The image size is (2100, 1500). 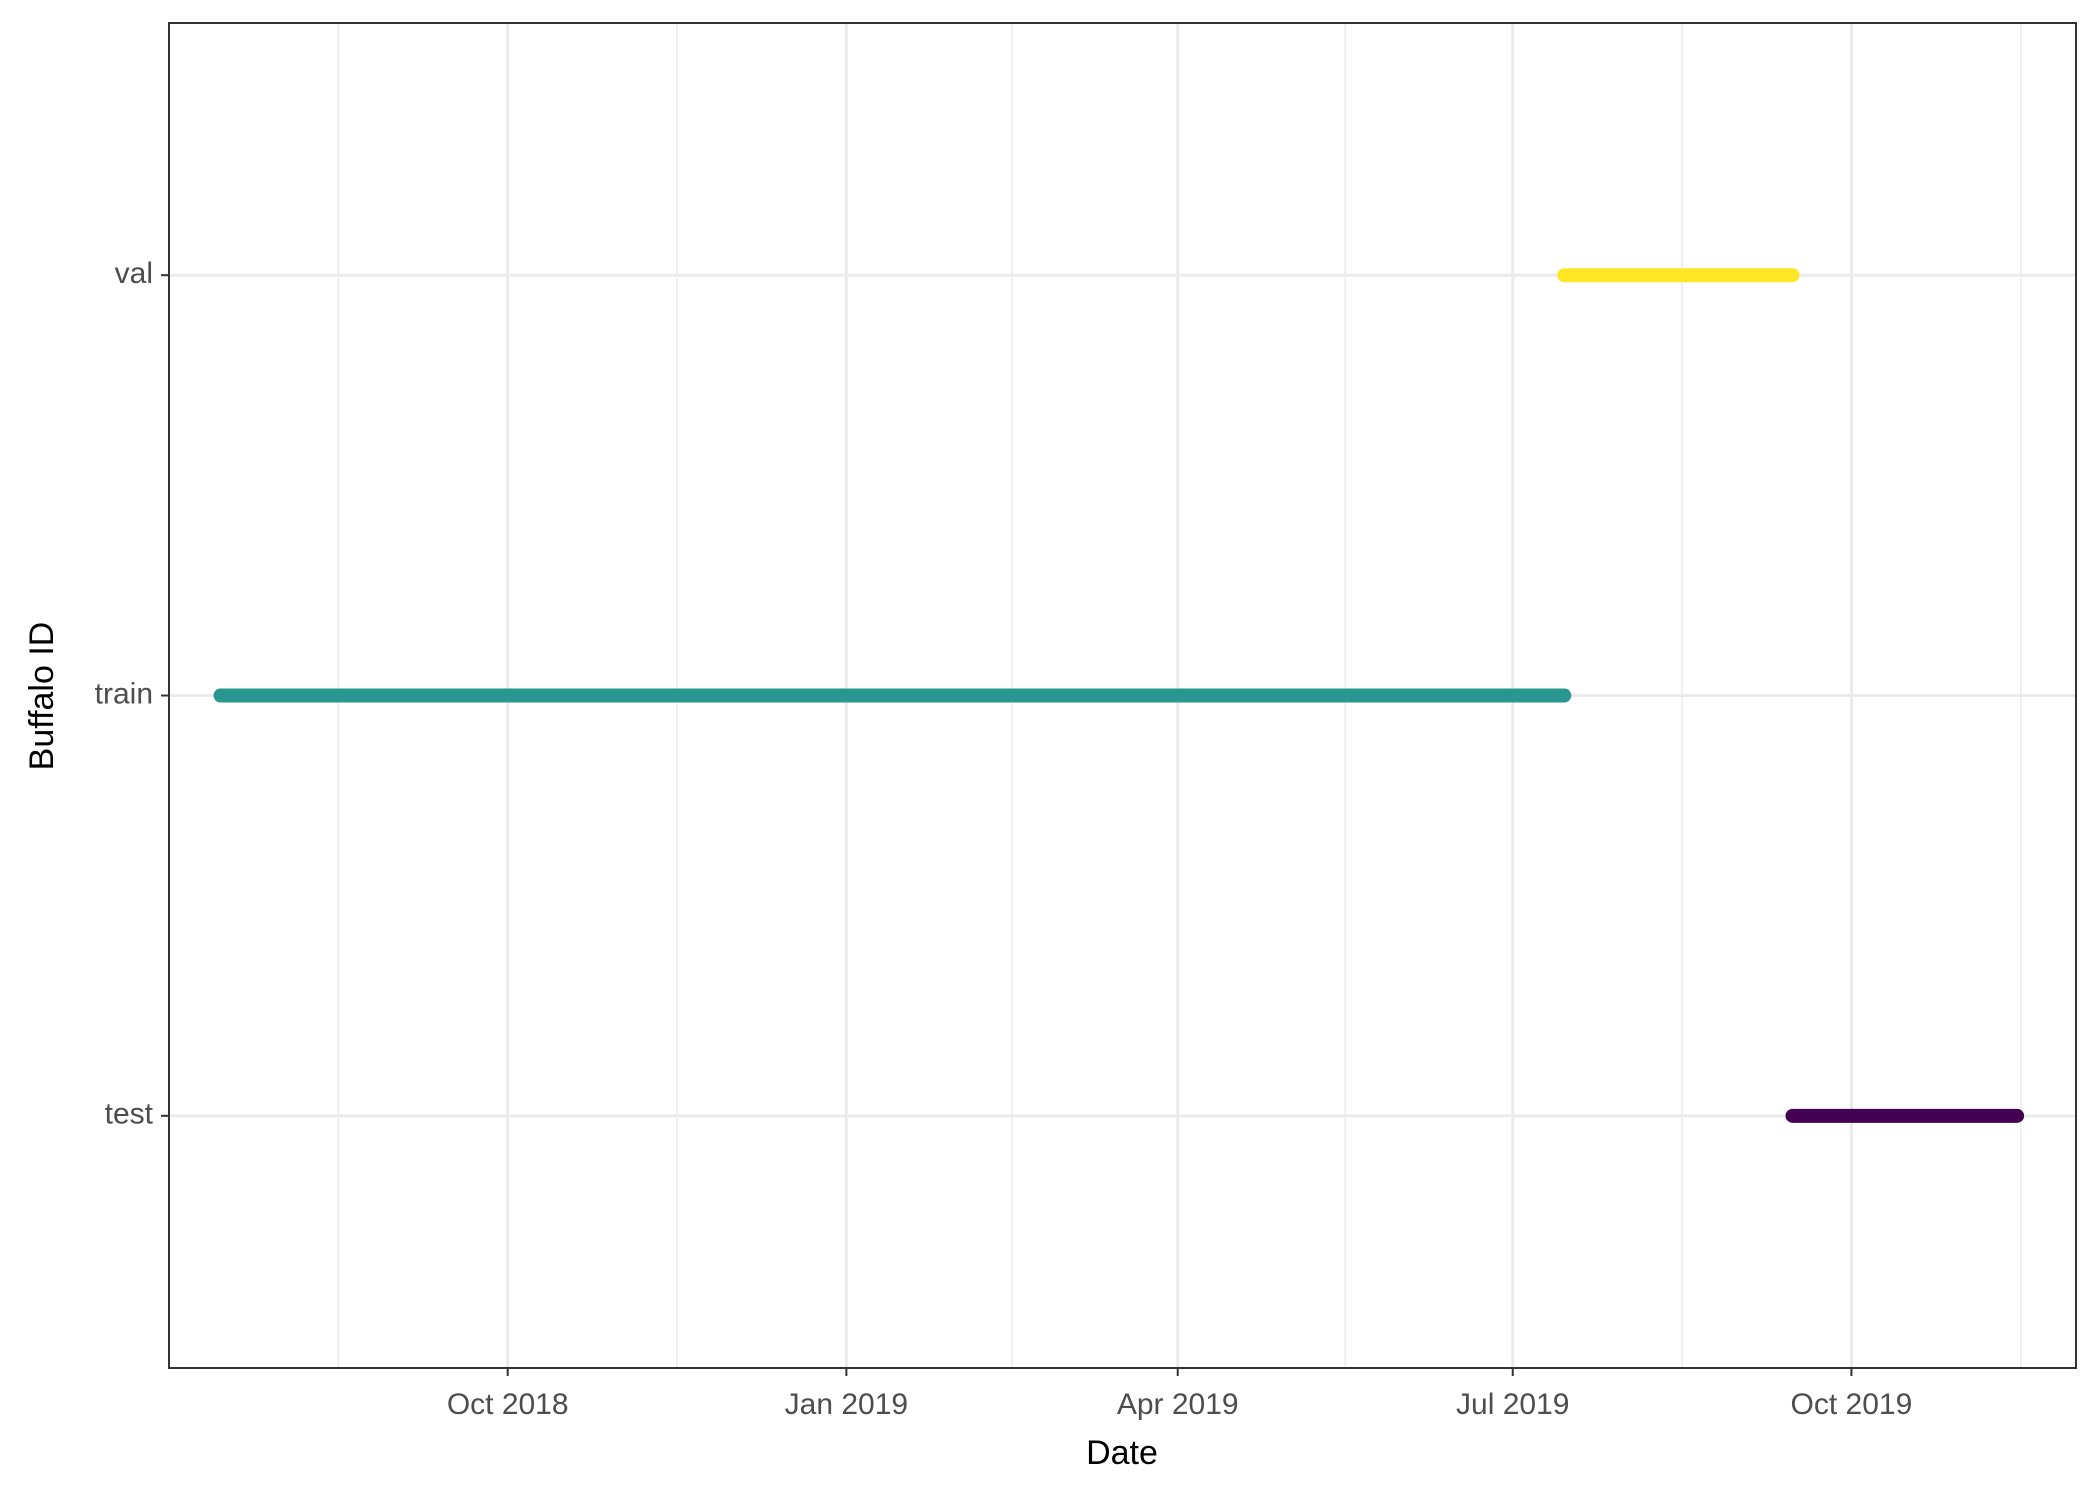 I want to click on x-tick-label: Oct 2019, so click(x=1852, y=1404).